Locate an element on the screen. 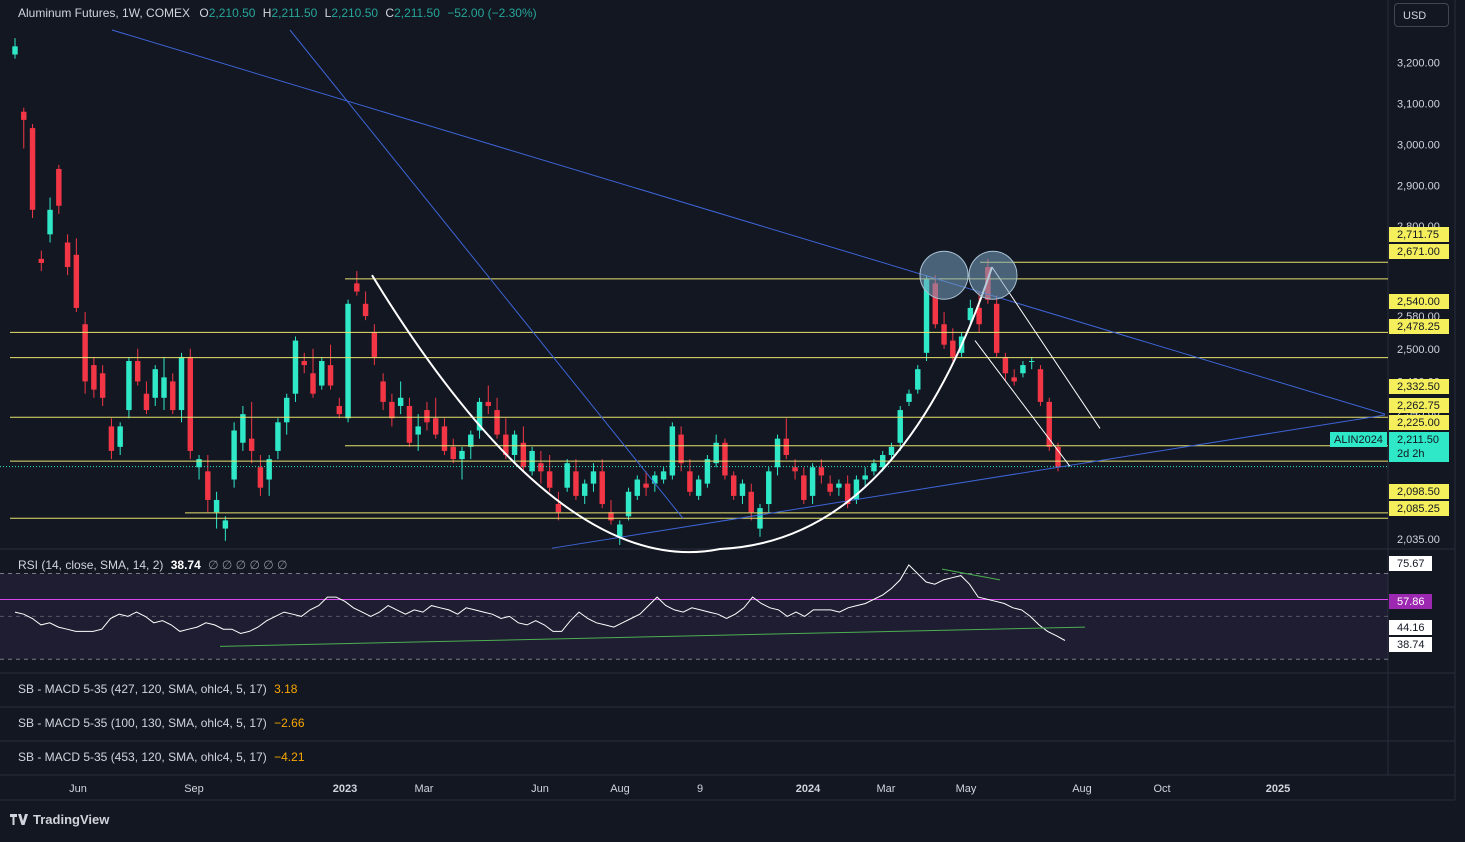 This screenshot has height=842, width=1465. rsi-trend-support is located at coordinates (652, 636).